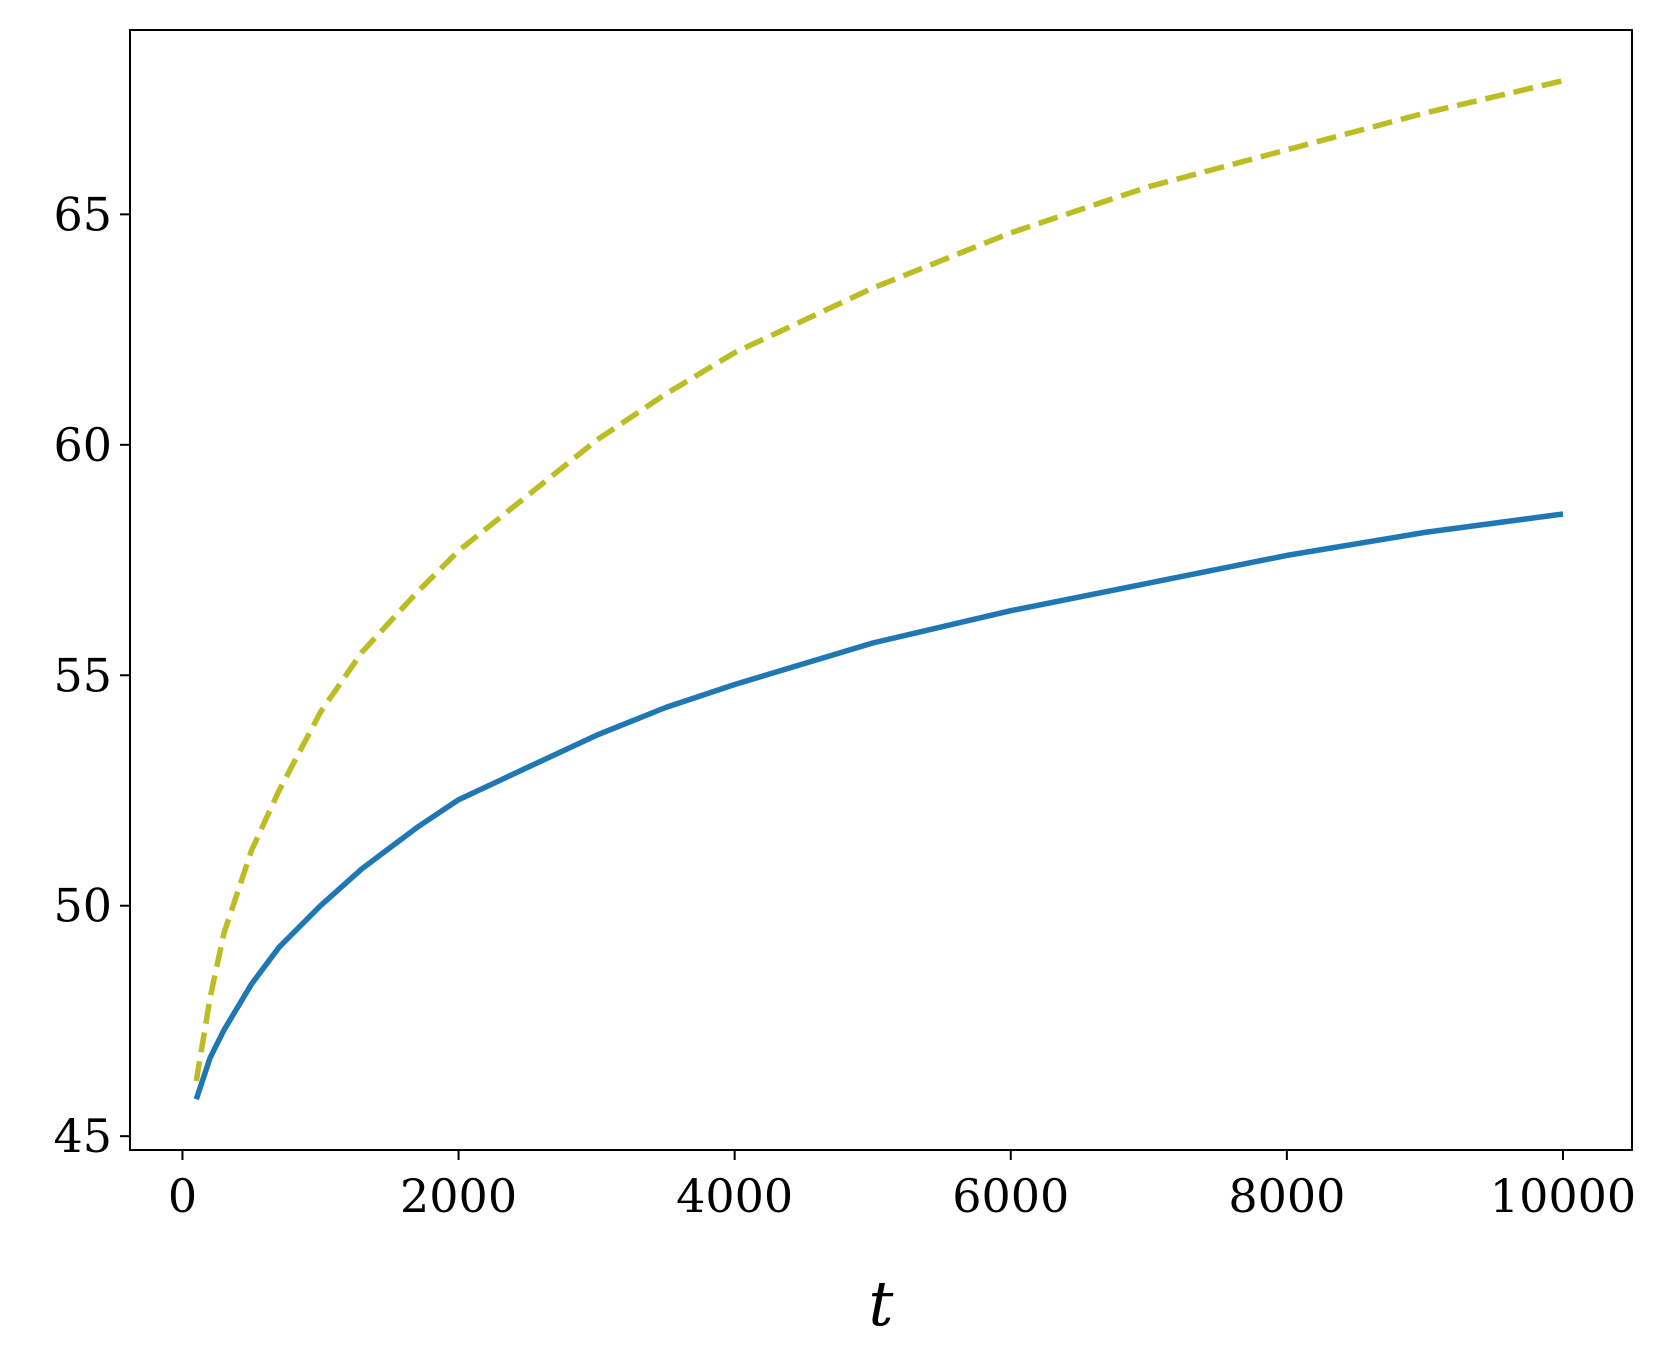 The width and height of the screenshot is (1663, 1362). I want to click on y-tick-label: 45, so click(82, 1136).